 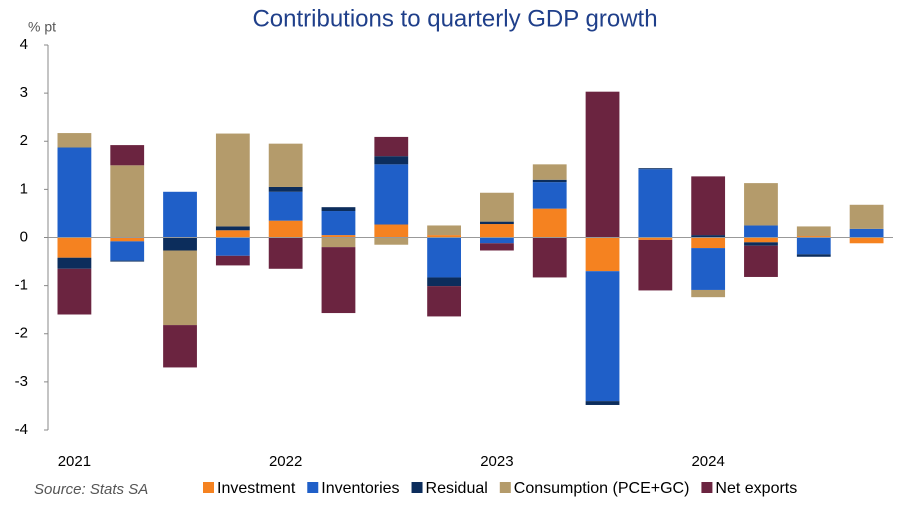 What do you see at coordinates (454, 18) in the screenshot?
I see `chart-title: Contributions to quarterly GDP growth` at bounding box center [454, 18].